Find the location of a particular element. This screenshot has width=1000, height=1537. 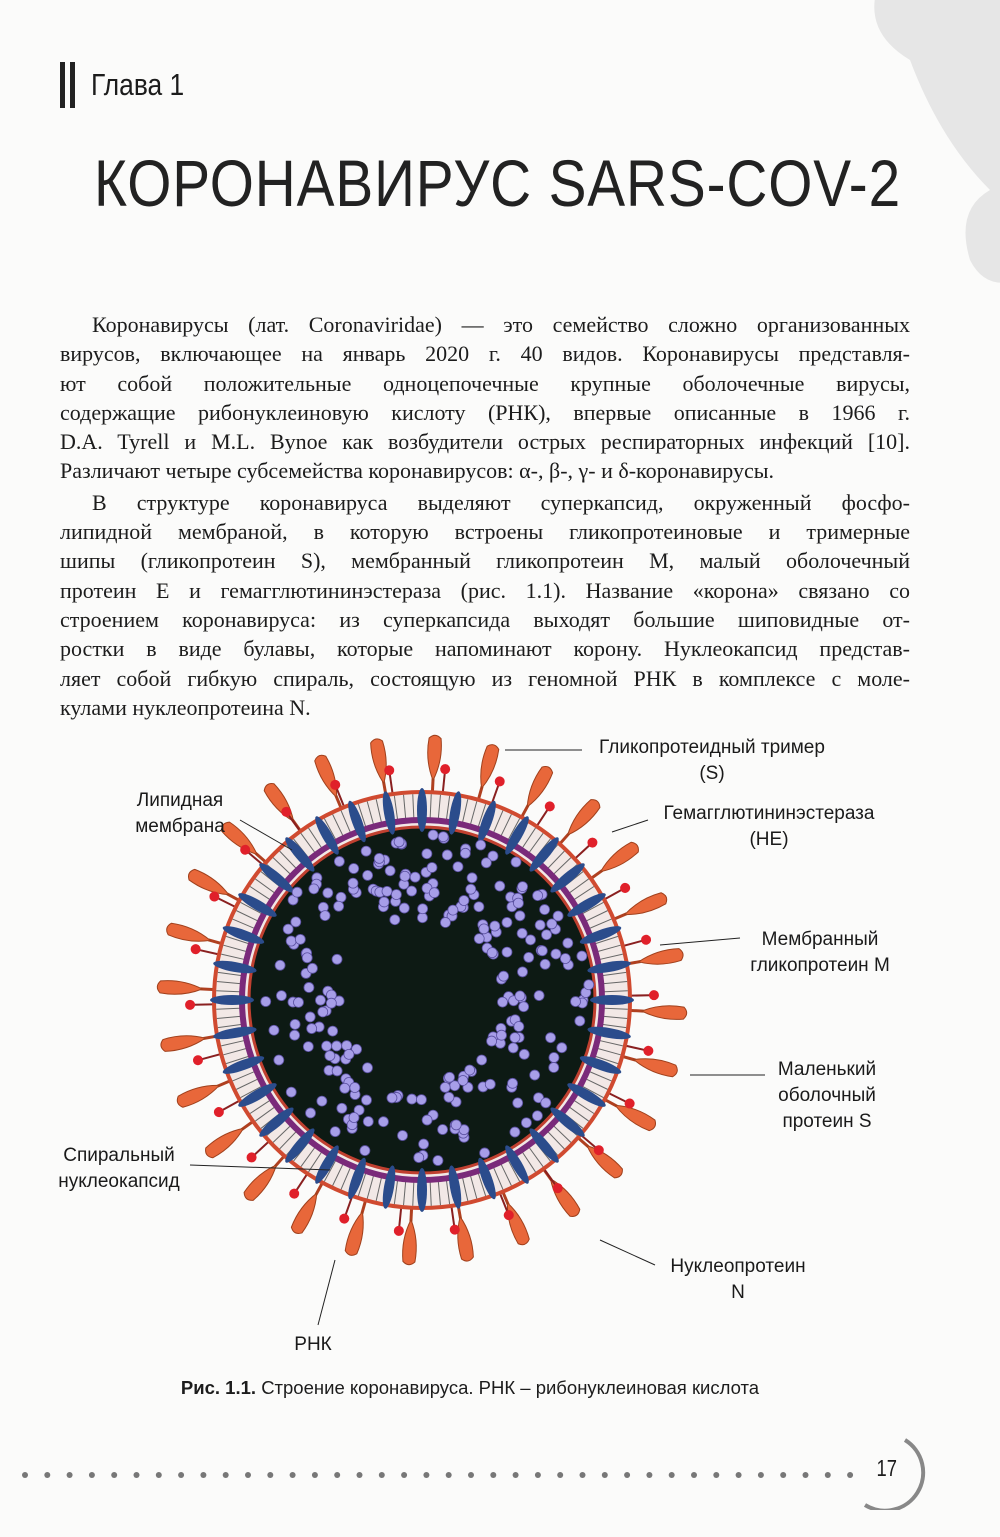

label-envelope: оболочный is located at coordinates (827, 1095).